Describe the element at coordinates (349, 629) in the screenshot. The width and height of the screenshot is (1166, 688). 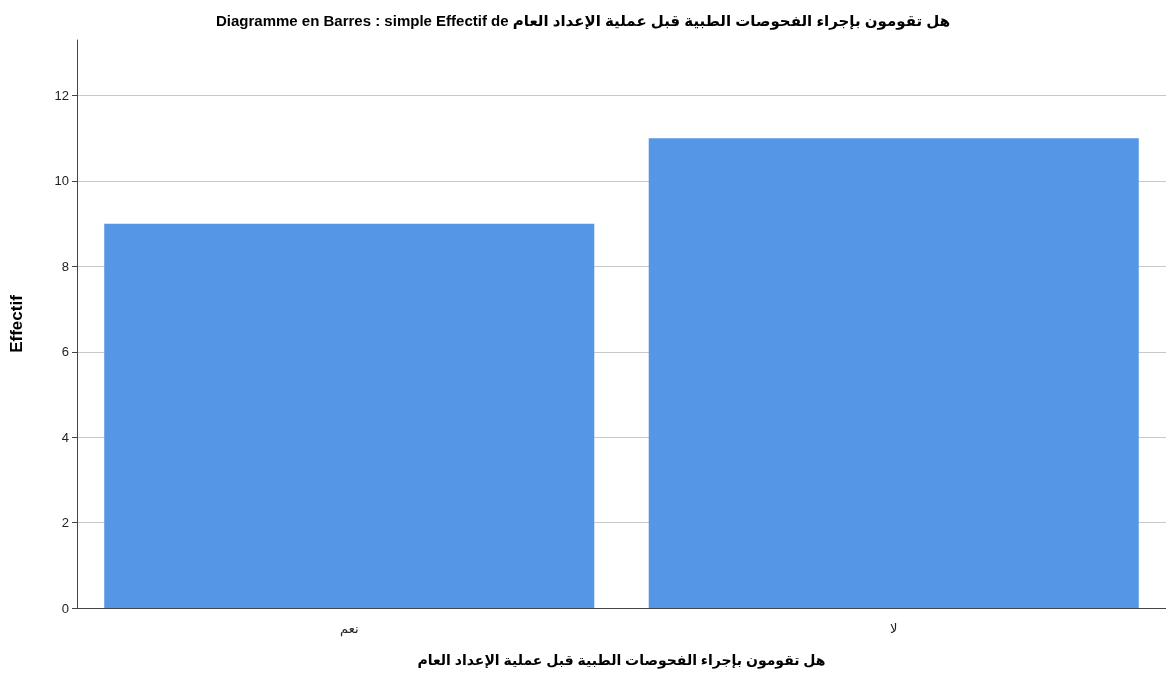
I see `x-tick-label: نعم` at that location.